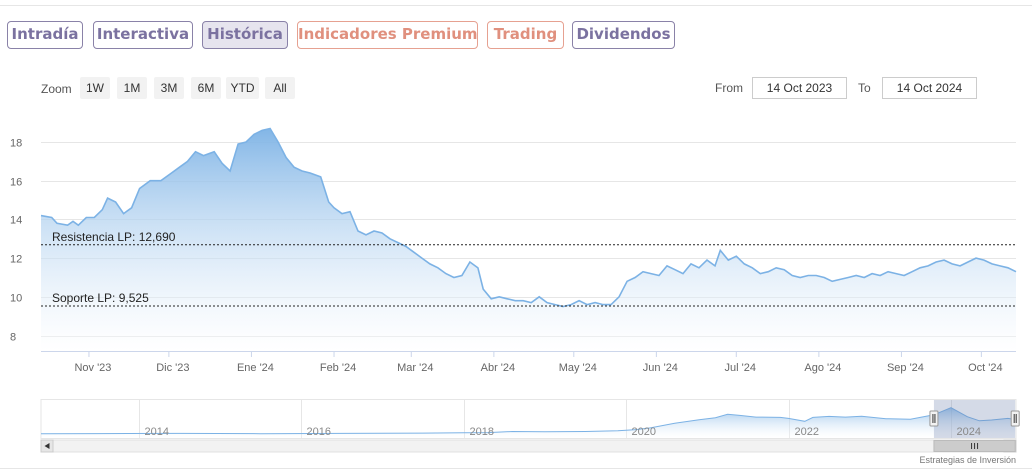 The image size is (1032, 475). I want to click on x-tick-label: Feb '24, so click(338, 368).